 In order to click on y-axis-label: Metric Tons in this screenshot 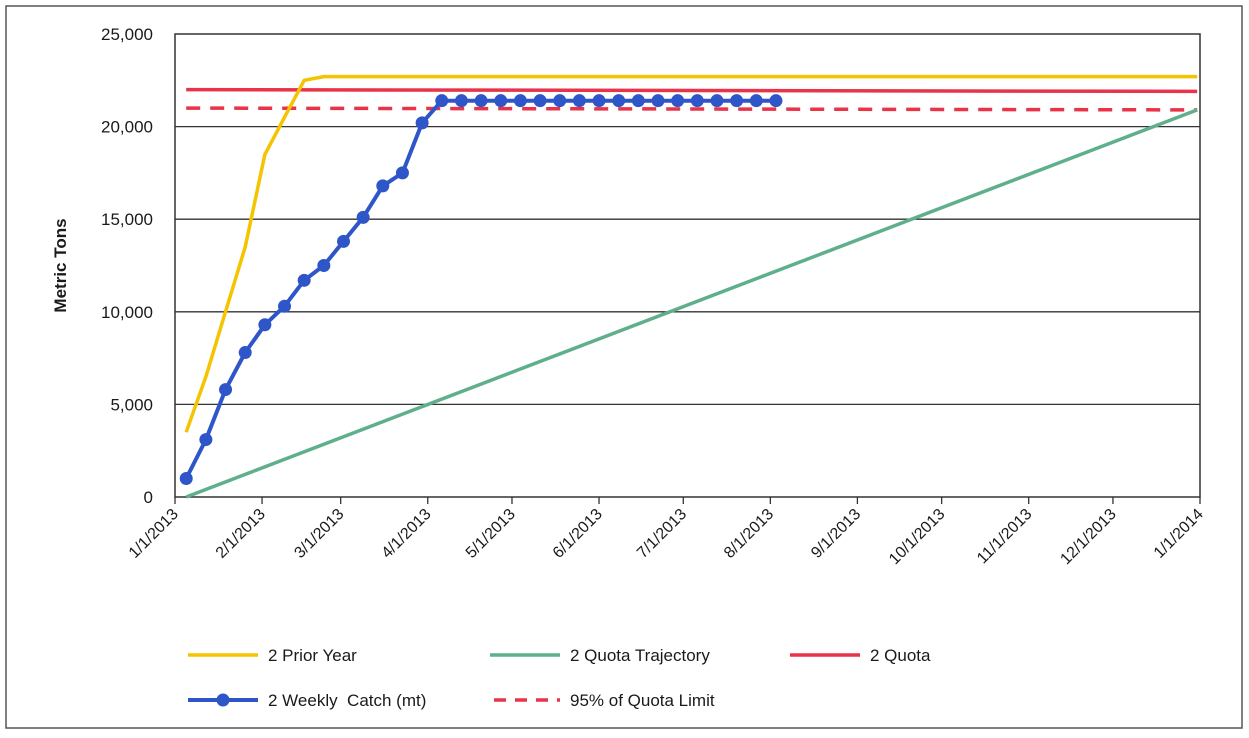, I will do `click(60, 265)`.